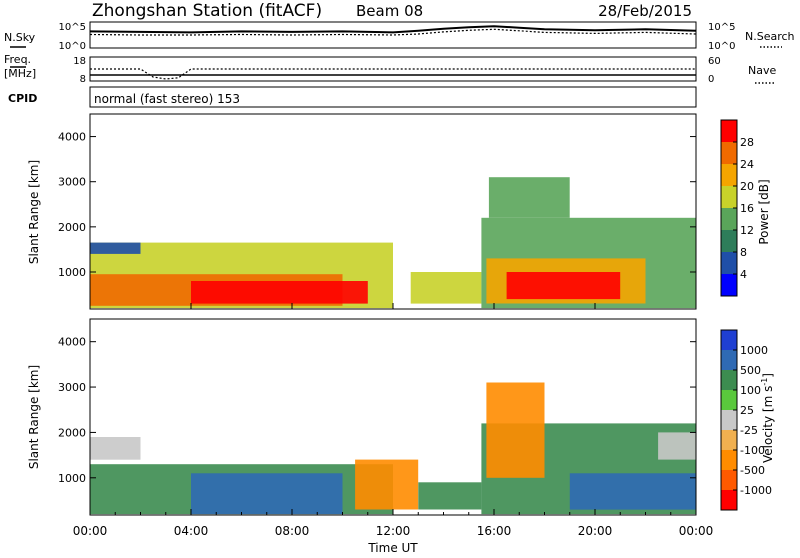 The image size is (800, 558). Describe the element at coordinates (72, 27) in the screenshot. I see `nsky-tick-top: 10^5` at that location.